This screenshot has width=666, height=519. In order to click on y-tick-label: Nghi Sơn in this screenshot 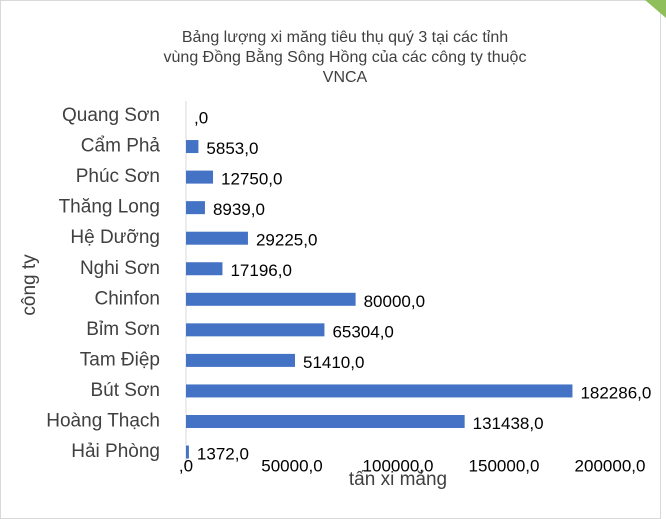, I will do `click(120, 268)`.